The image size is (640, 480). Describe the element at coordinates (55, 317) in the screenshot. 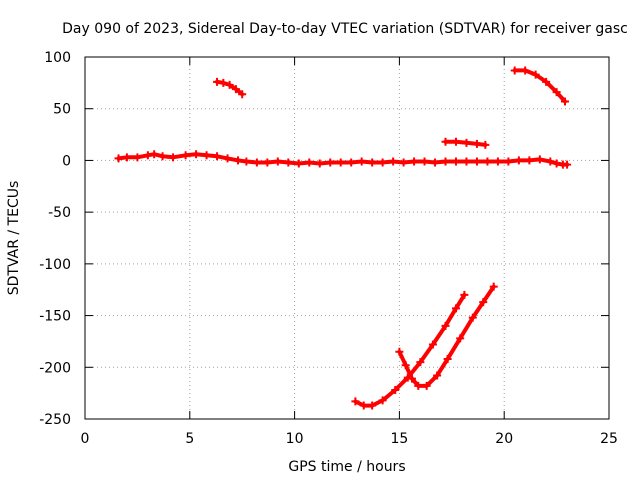

I see `y-tick-label: -150` at that location.